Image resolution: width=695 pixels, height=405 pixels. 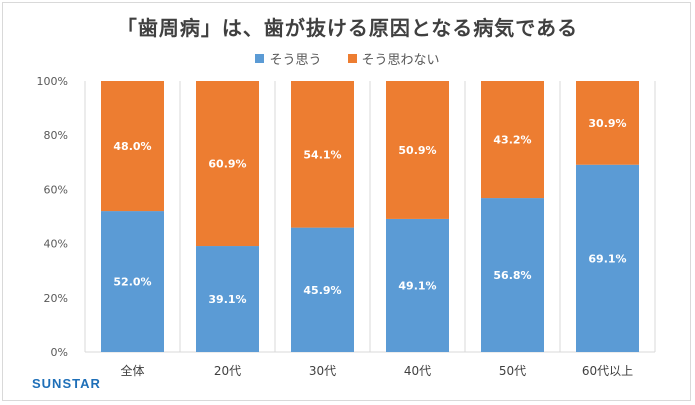 I want to click on data-label: 54.1%, so click(x=322, y=154).